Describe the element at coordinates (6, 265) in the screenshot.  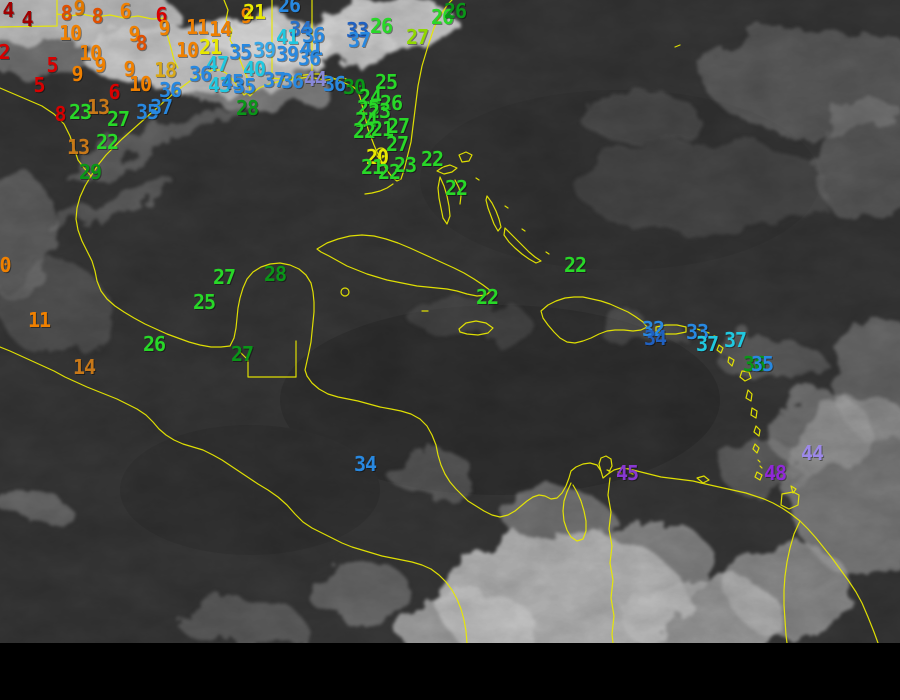
I see `station-pwv-value: 0` at that location.